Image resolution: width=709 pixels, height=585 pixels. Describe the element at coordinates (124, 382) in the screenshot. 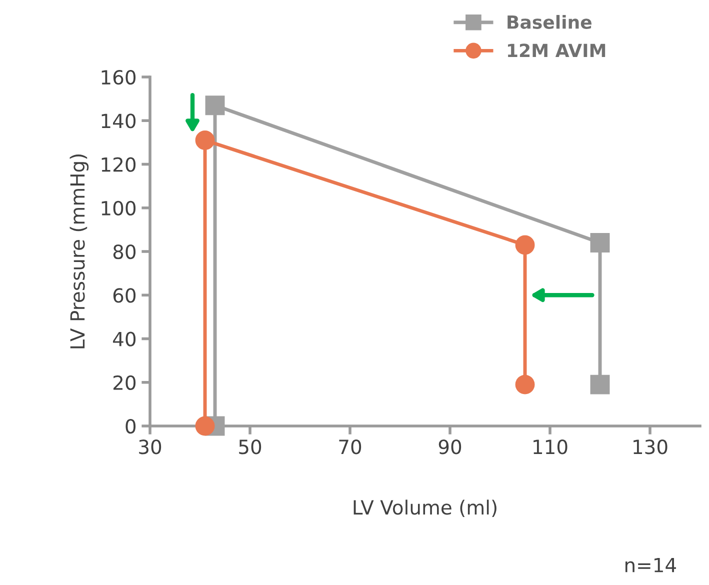

I see `y-tick-label: 20` at that location.